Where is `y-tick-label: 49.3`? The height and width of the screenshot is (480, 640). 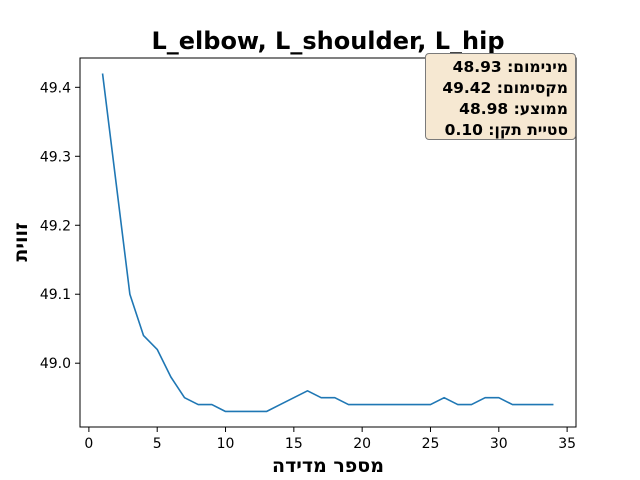 y-tick-label: 49.3 is located at coordinates (55, 157).